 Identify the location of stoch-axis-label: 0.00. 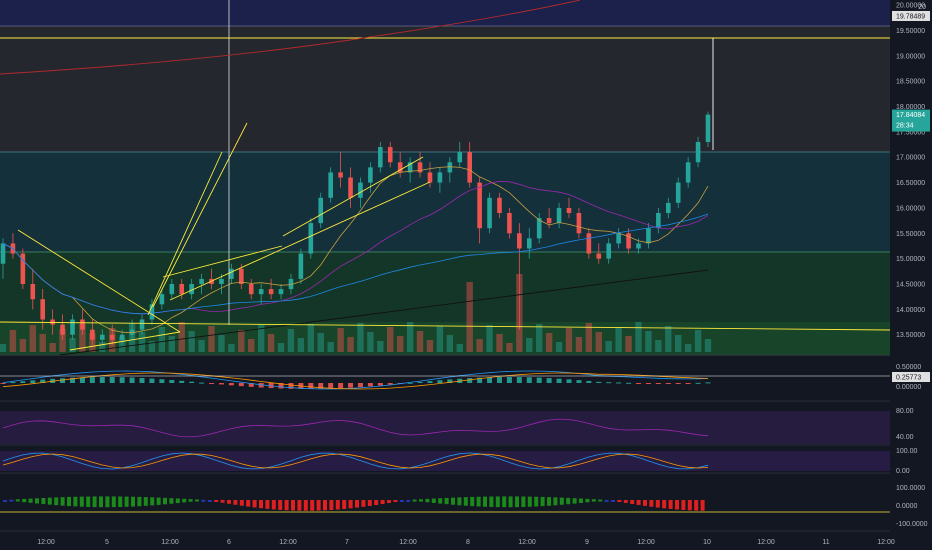
(903, 471).